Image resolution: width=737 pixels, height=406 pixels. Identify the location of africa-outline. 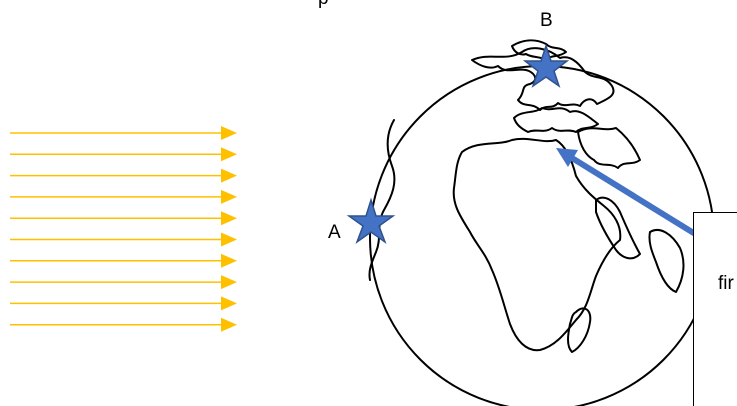
(537, 244).